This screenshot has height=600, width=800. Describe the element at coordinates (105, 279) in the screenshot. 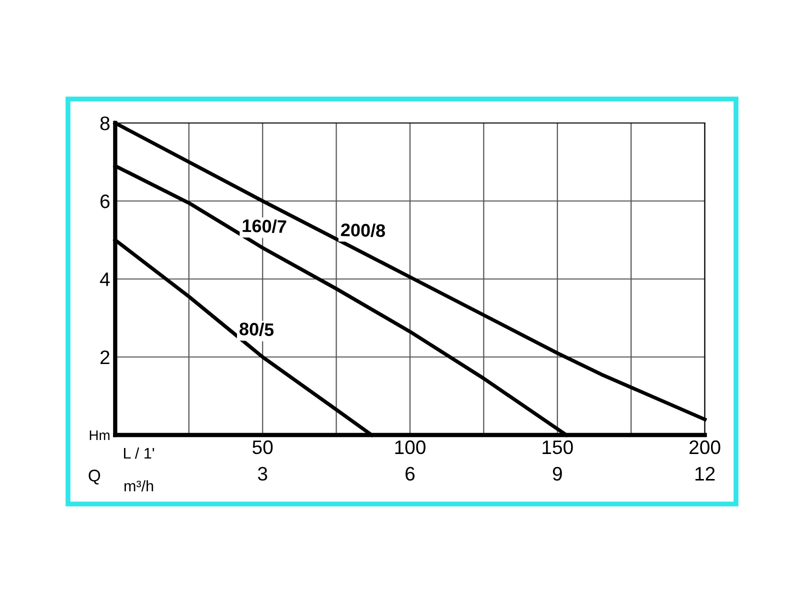

I see `y-tick-label: 4` at that location.